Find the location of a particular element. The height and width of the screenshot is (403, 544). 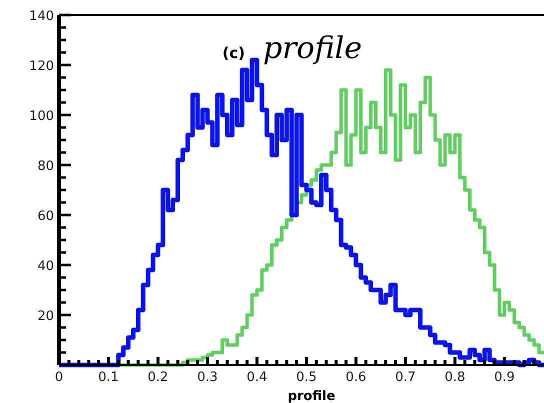

x-tick-label: 0.3 is located at coordinates (207, 377).